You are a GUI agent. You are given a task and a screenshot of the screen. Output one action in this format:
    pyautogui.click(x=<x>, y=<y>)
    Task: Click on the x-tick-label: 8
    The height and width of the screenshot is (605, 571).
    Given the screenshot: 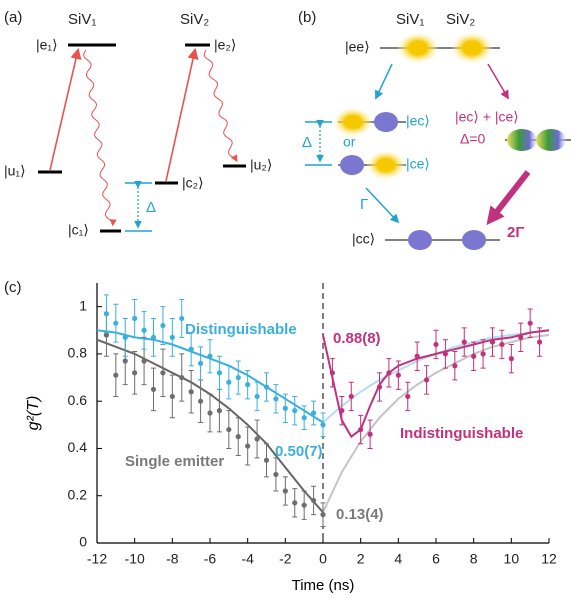 What is the action you would take?
    pyautogui.click(x=474, y=559)
    